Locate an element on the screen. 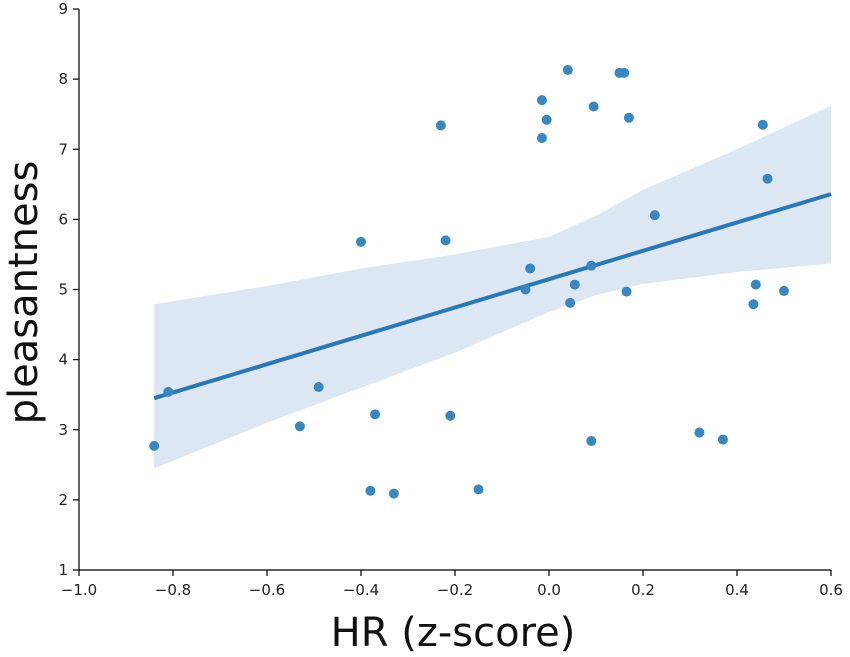 The image size is (850, 657). y-tick-label: 3 is located at coordinates (63, 430).